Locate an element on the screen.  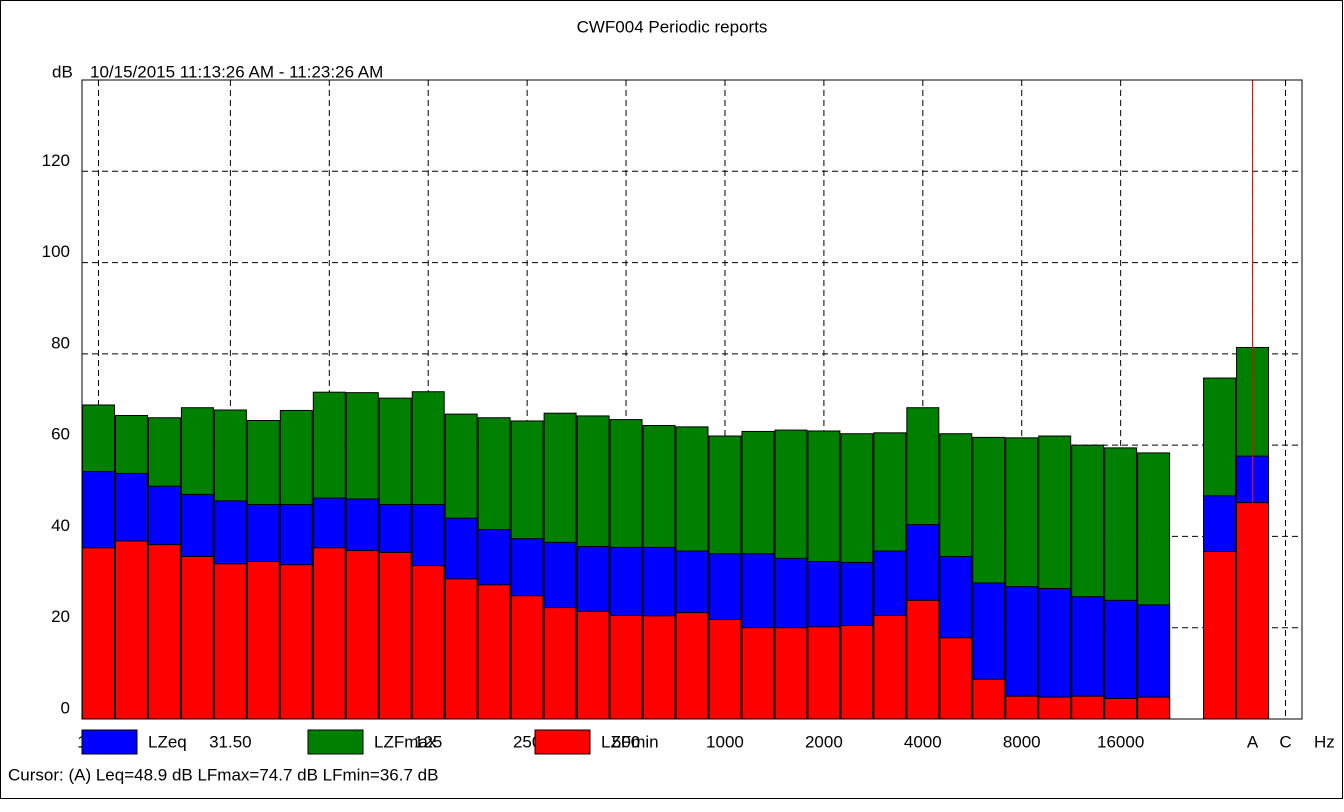
legend-label: LZFmax is located at coordinates (405, 741).